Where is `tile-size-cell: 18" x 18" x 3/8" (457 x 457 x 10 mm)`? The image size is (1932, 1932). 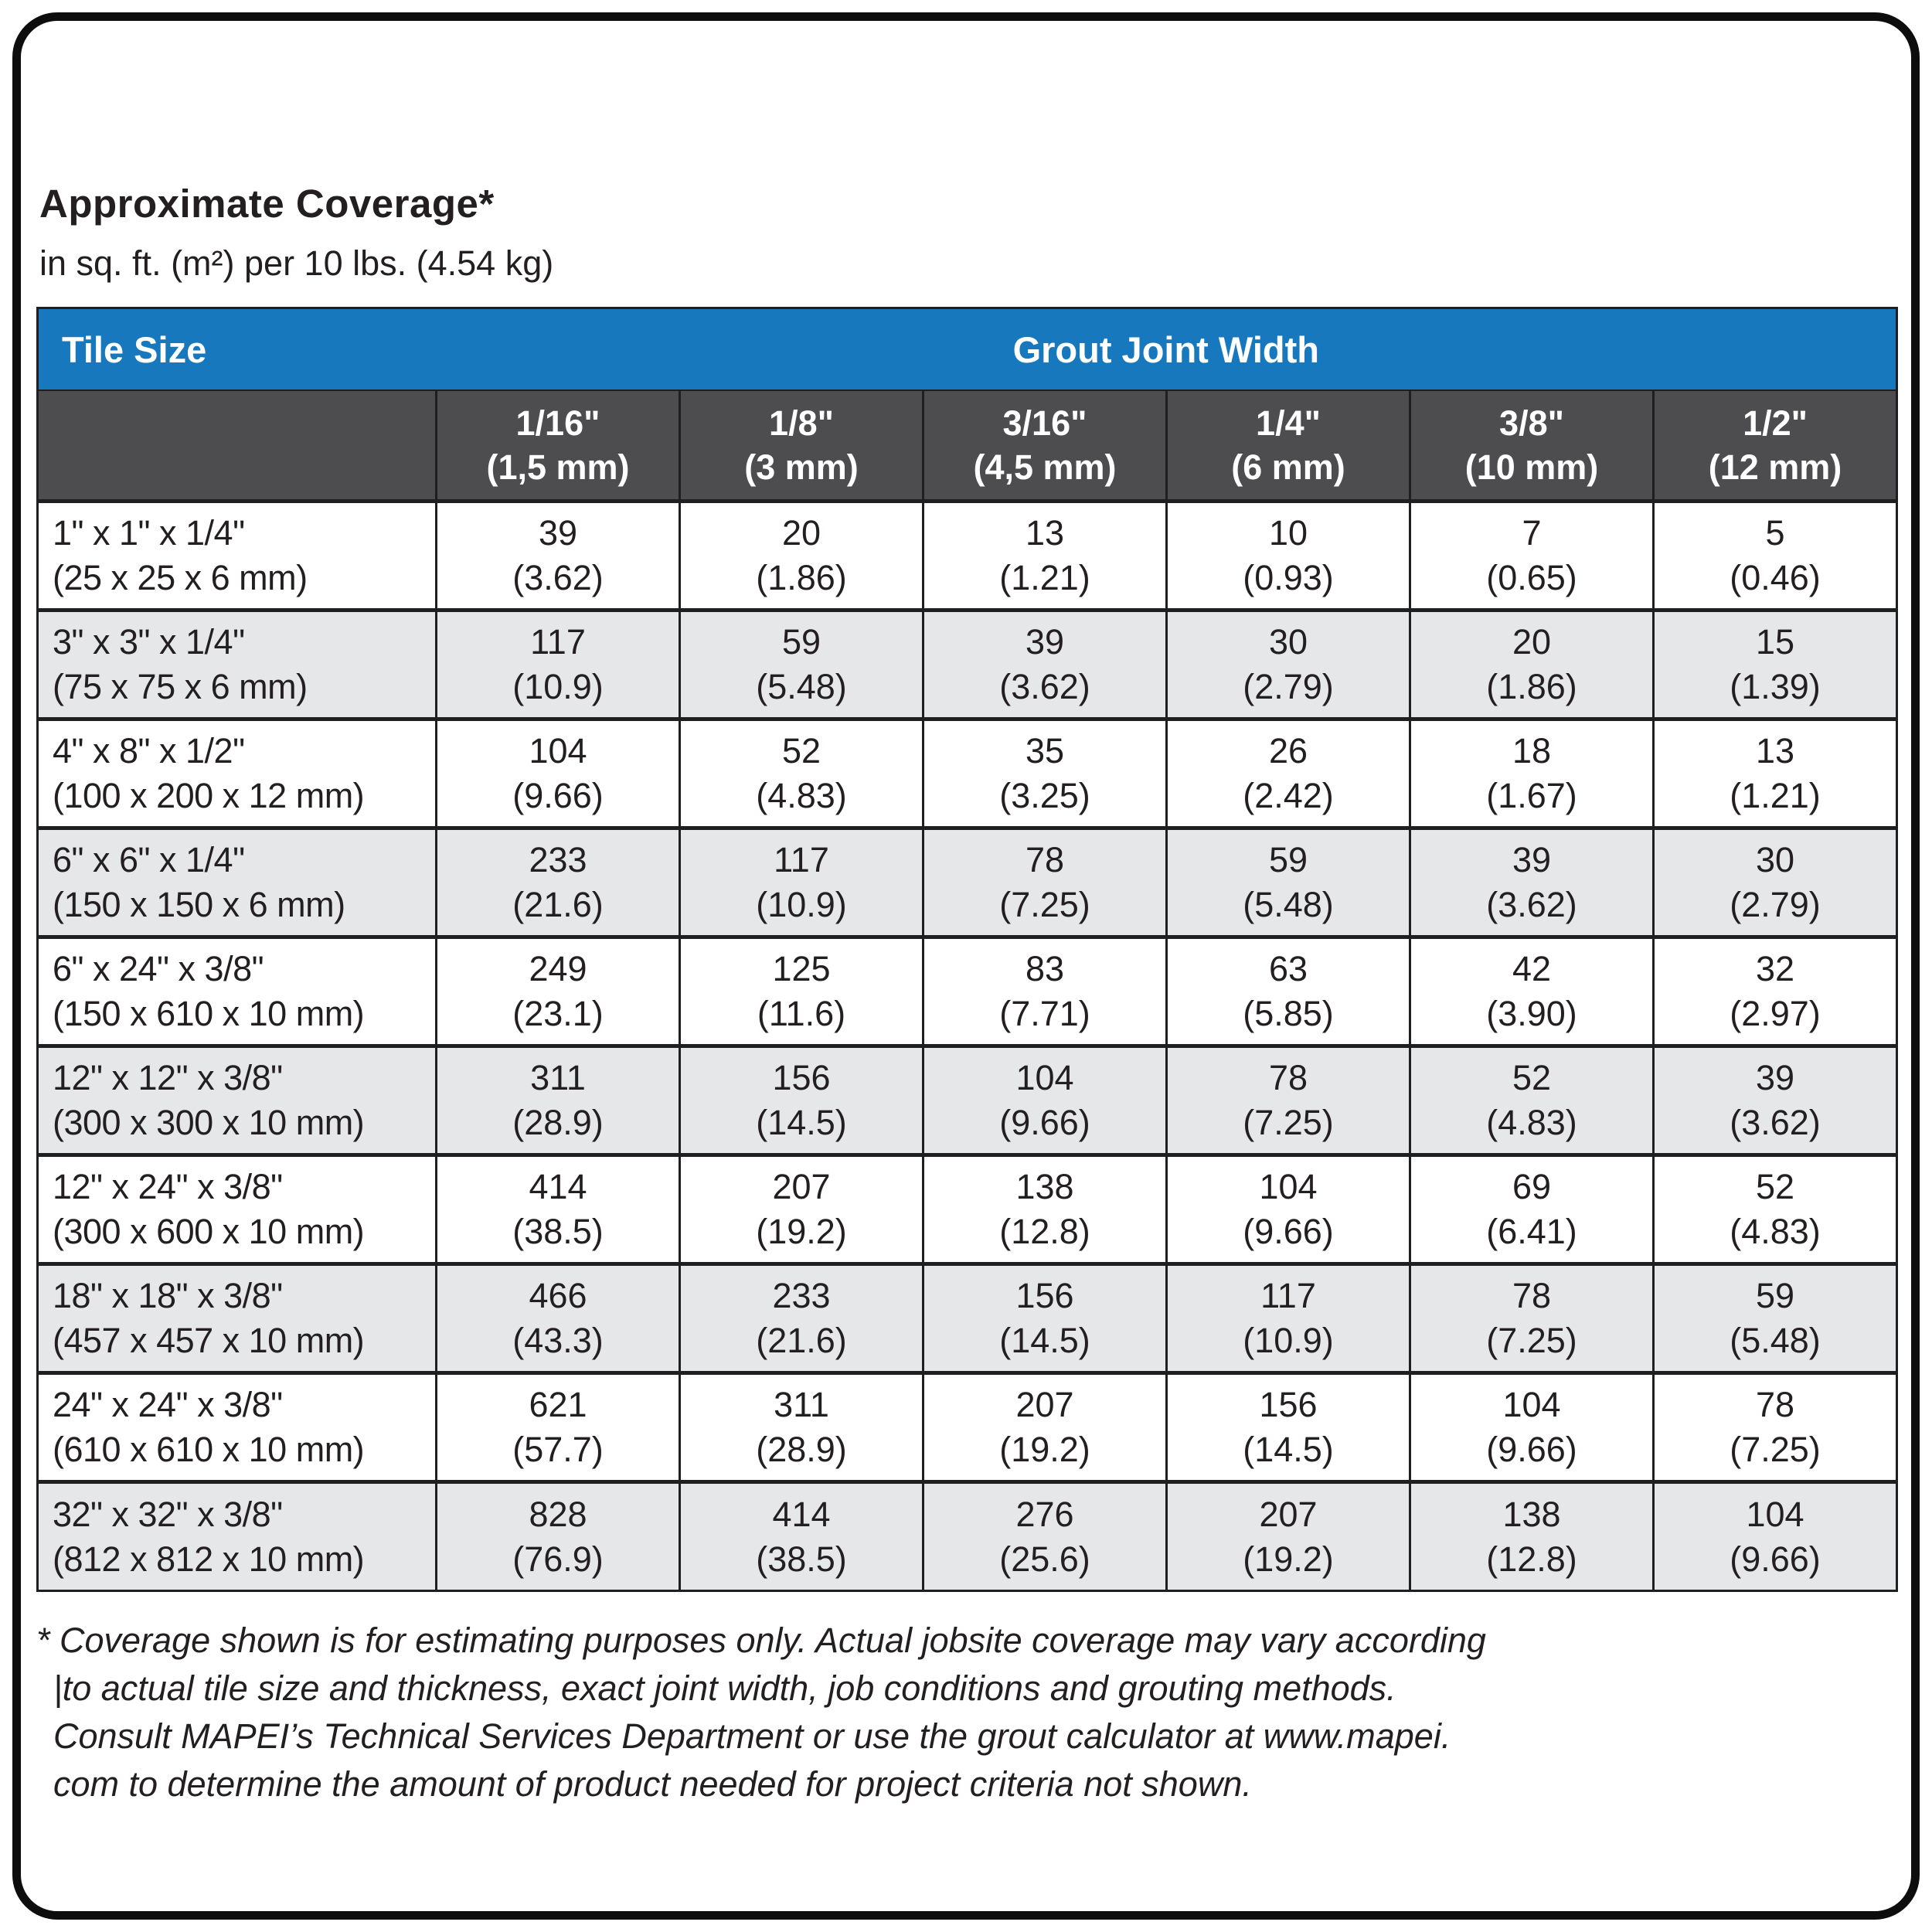 tile-size-cell: 18" x 18" x 3/8" (457 x 457 x 10 mm) is located at coordinates (237, 1318).